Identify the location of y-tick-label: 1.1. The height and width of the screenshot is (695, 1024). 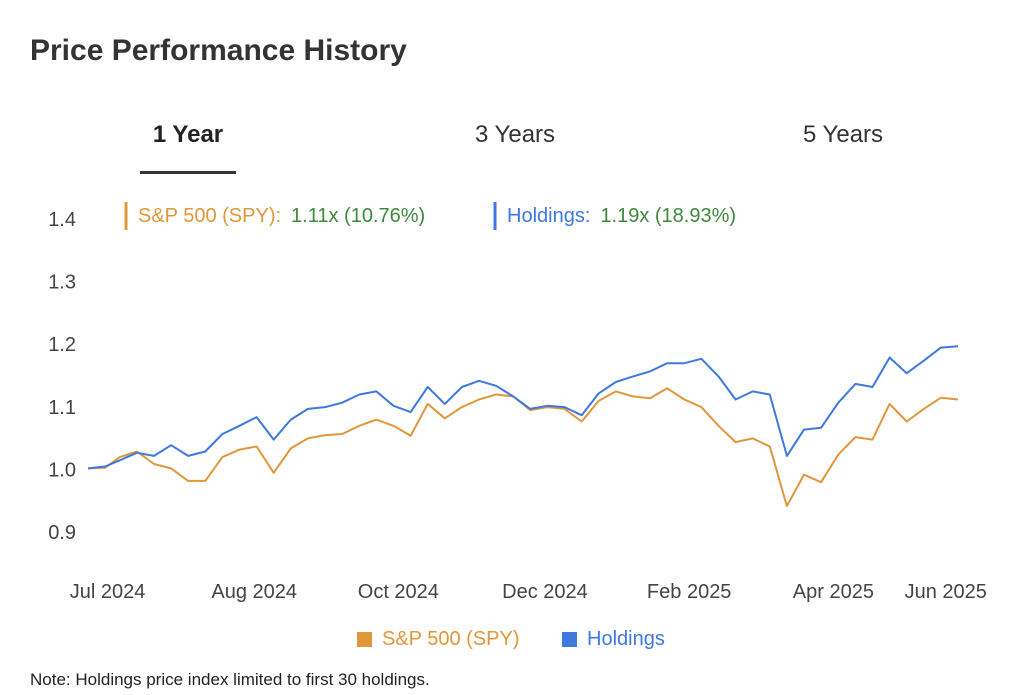
(62, 408).